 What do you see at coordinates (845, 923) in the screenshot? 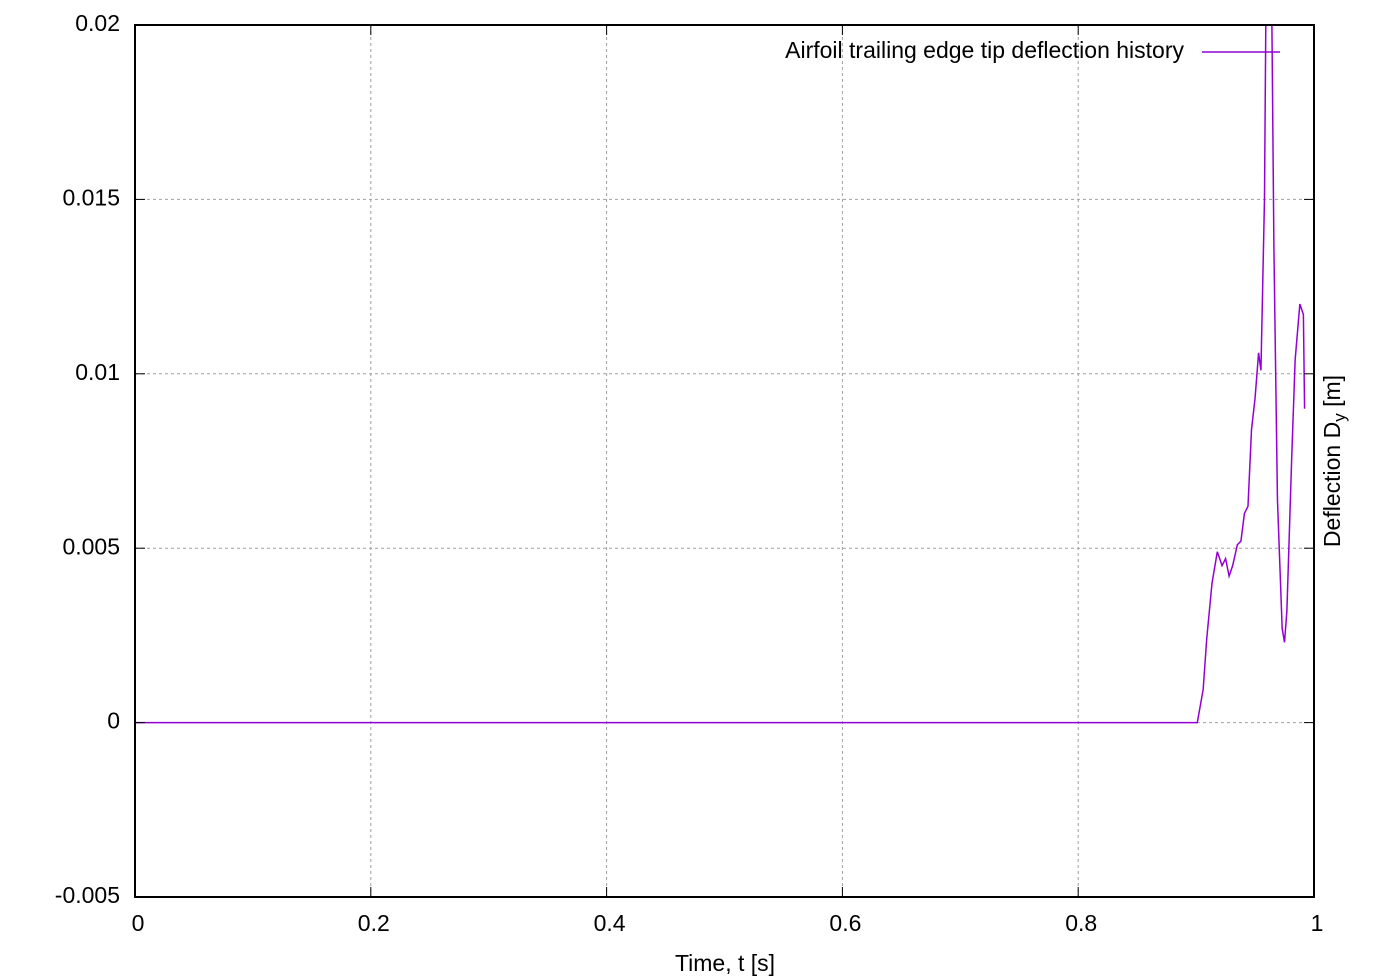
I see `x-tick-label: 0.6` at bounding box center [845, 923].